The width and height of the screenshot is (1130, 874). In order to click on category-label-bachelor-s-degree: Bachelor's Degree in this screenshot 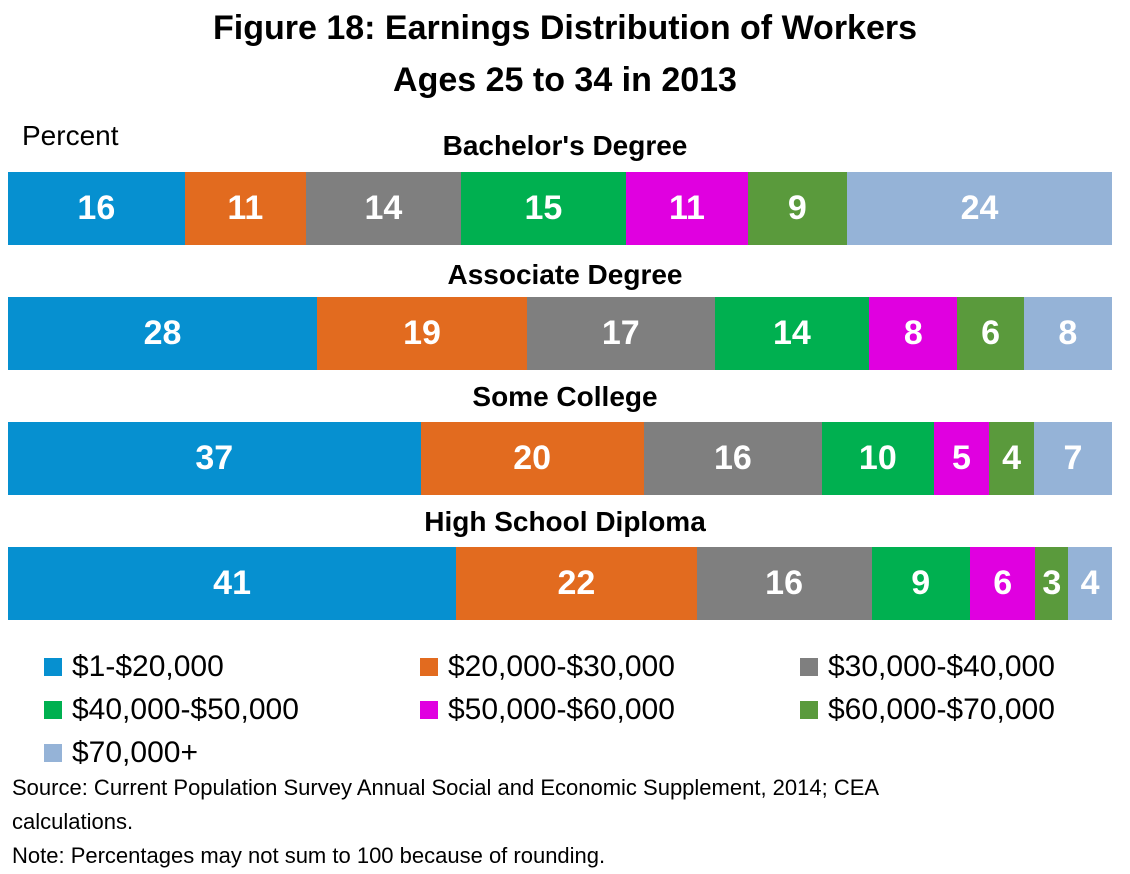, I will do `click(565, 145)`.